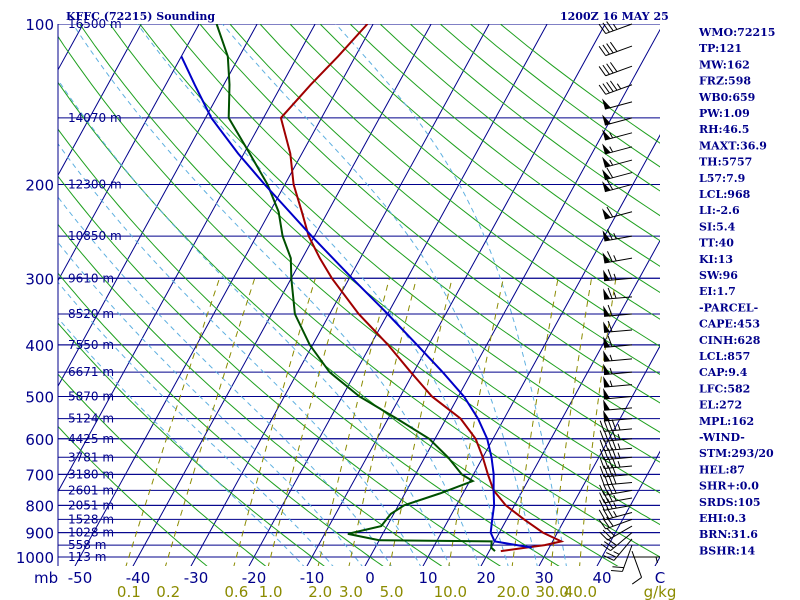 The image size is (800, 600). What do you see at coordinates (729, 324) in the screenshot?
I see `index-entry: CAPE:453` at bounding box center [729, 324].